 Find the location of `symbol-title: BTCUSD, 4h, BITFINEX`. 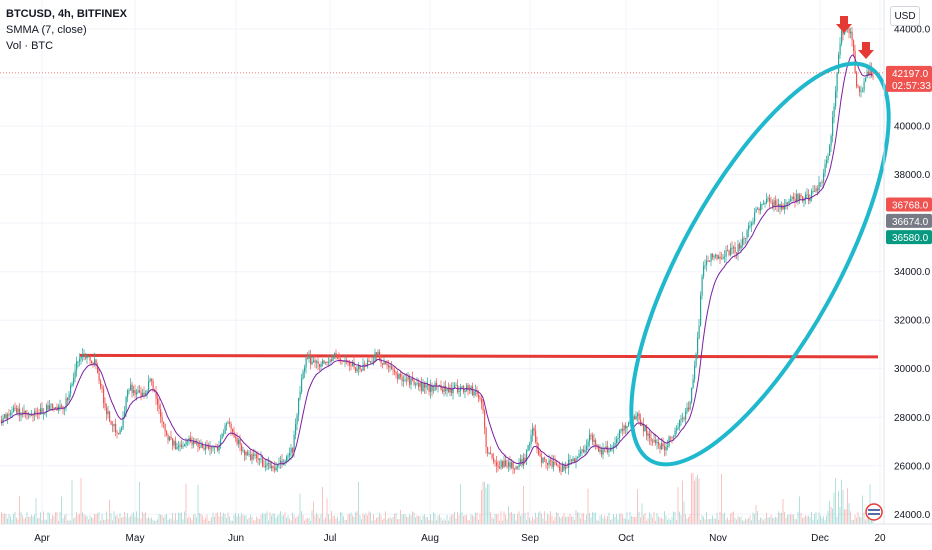

symbol-title: BTCUSD, 4h, BITFINEX is located at coordinates (67, 14).